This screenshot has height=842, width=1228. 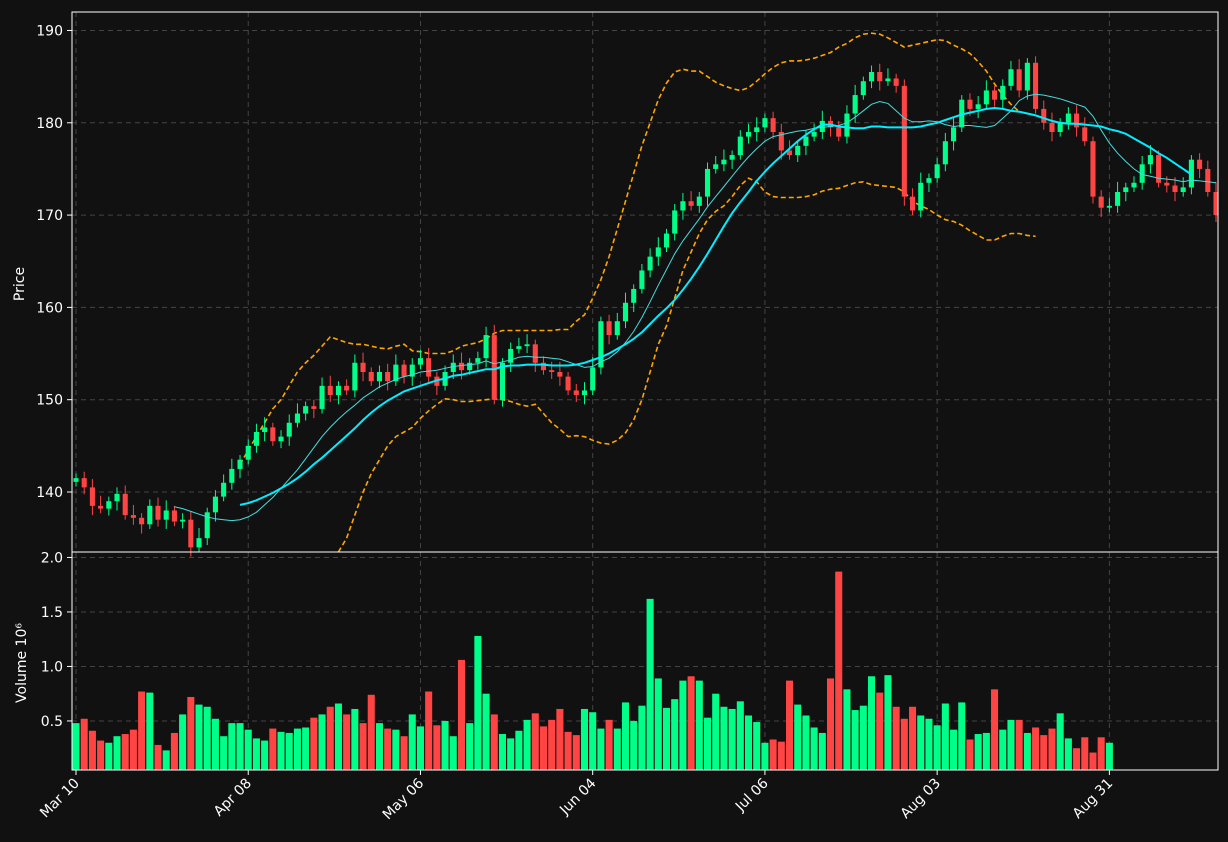 What do you see at coordinates (49, 216) in the screenshot?
I see `price-tick-label: 170` at bounding box center [49, 216].